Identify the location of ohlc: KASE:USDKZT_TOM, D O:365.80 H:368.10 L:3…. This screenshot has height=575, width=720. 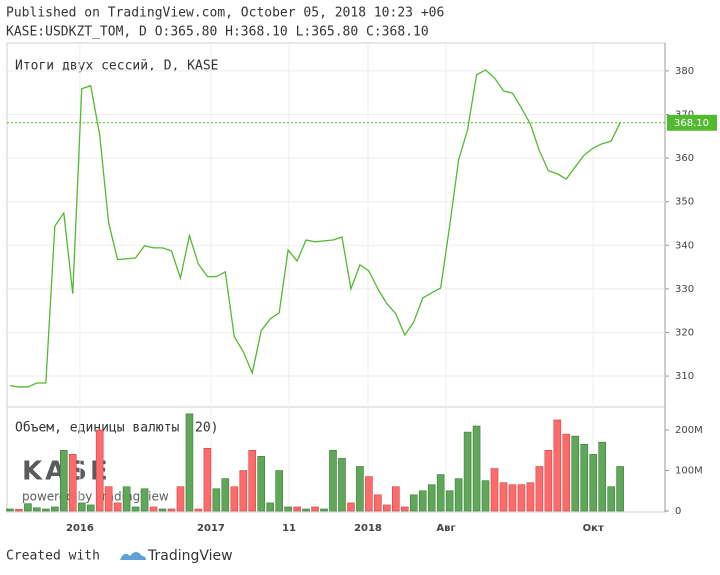
(217, 32).